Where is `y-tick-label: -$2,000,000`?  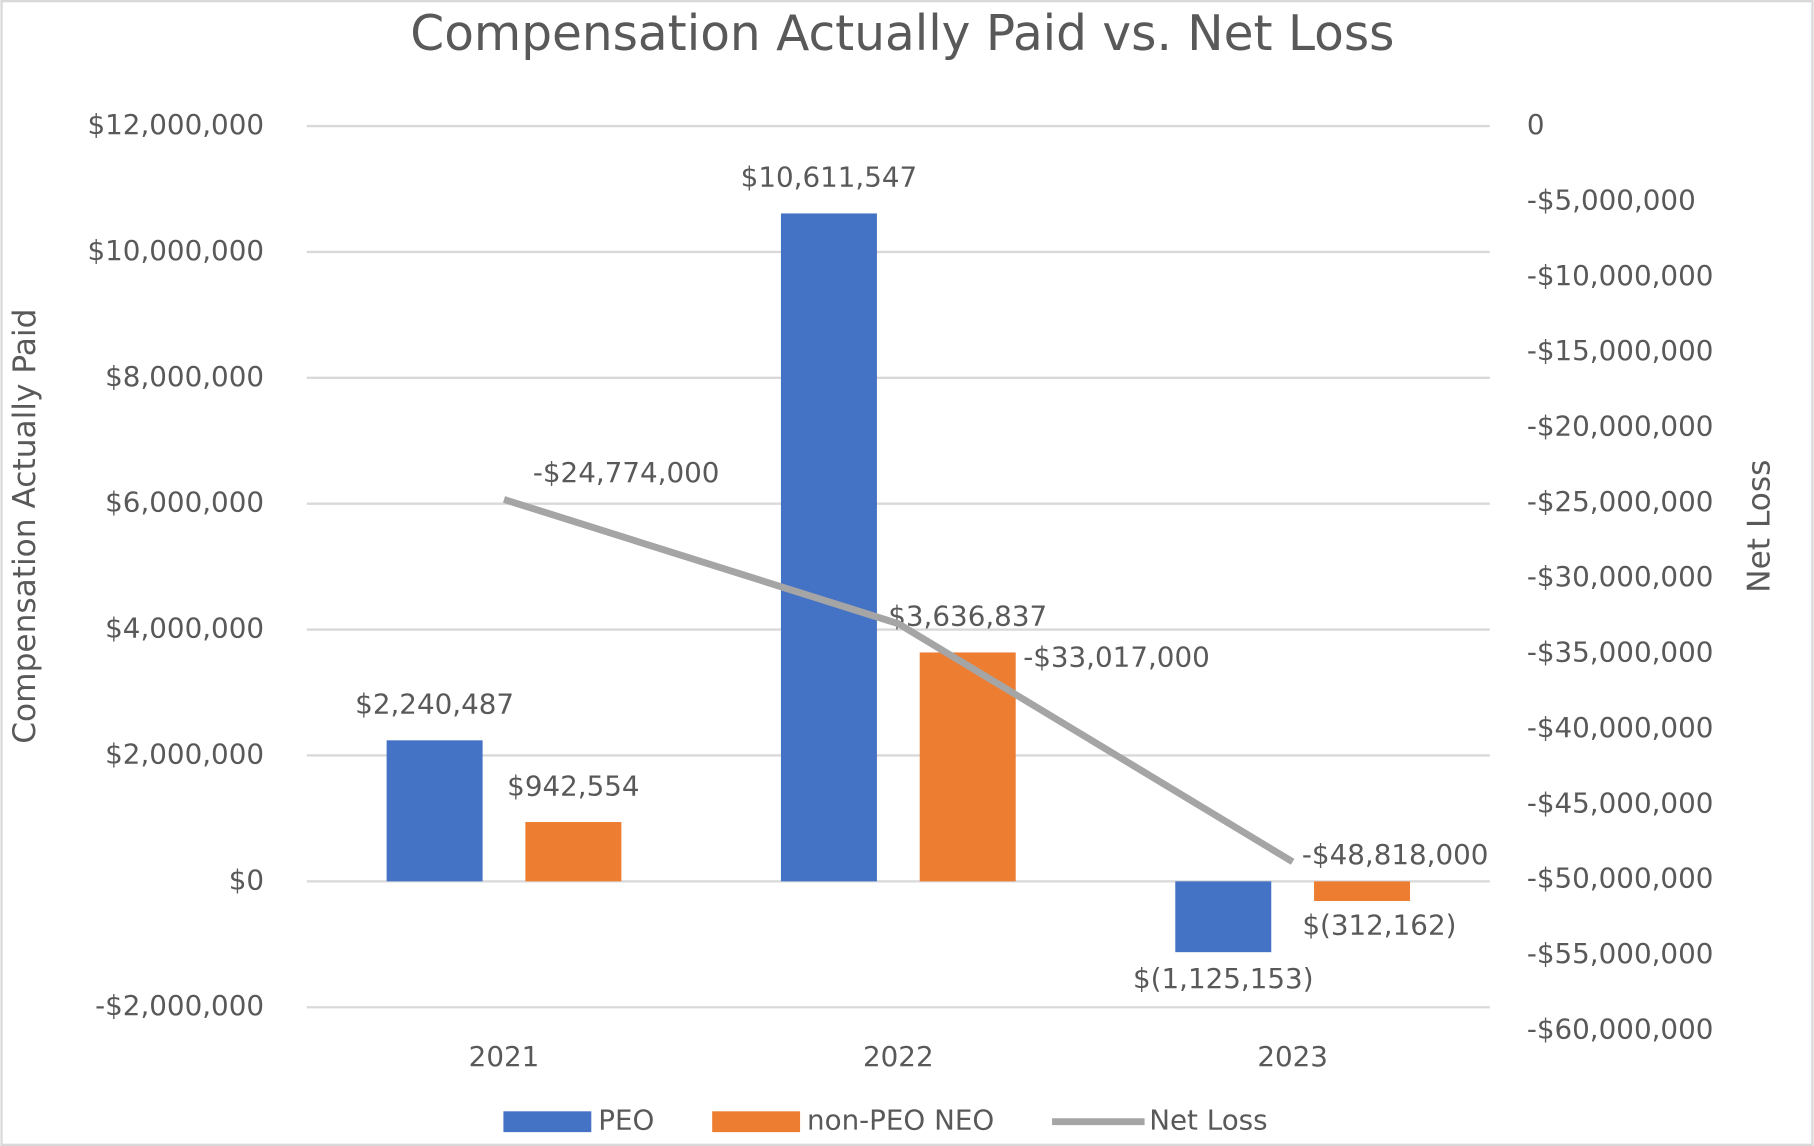
y-tick-label: -$2,000,000 is located at coordinates (179, 1005).